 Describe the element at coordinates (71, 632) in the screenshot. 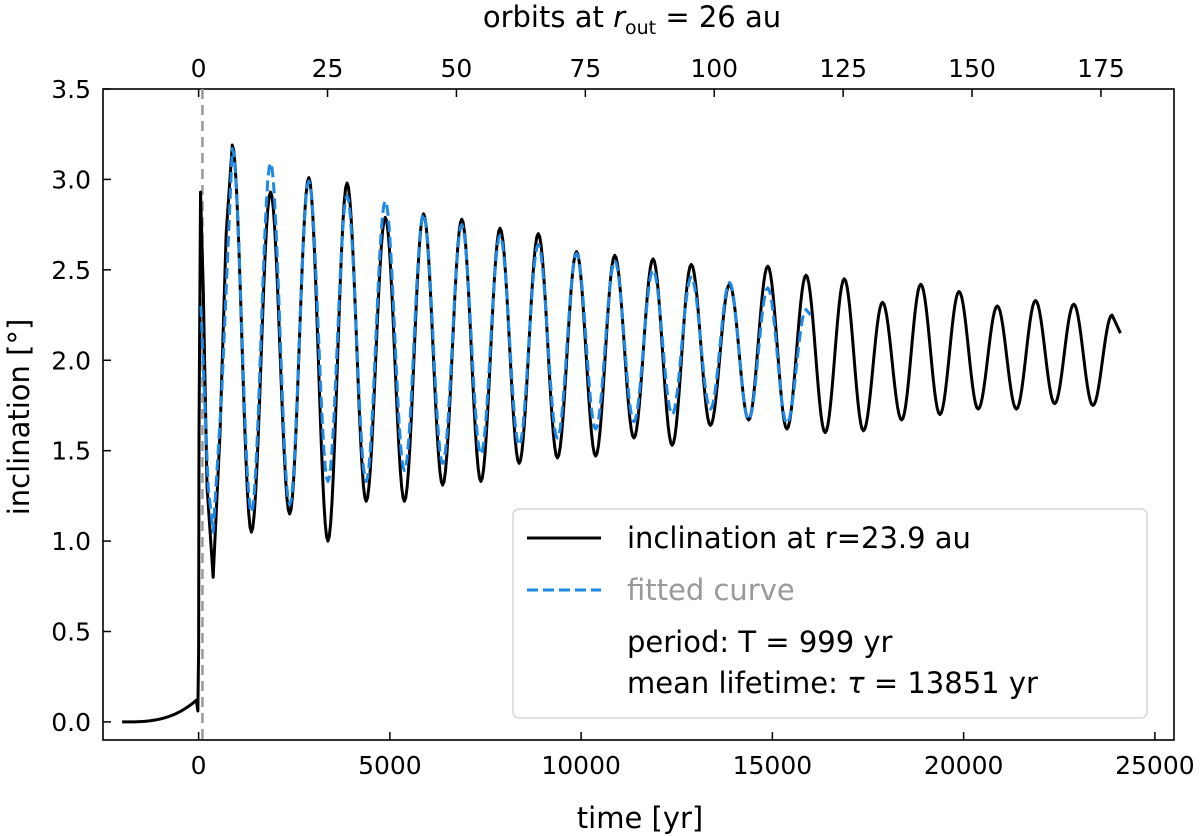

I see `y-tick-label: 0.5` at that location.